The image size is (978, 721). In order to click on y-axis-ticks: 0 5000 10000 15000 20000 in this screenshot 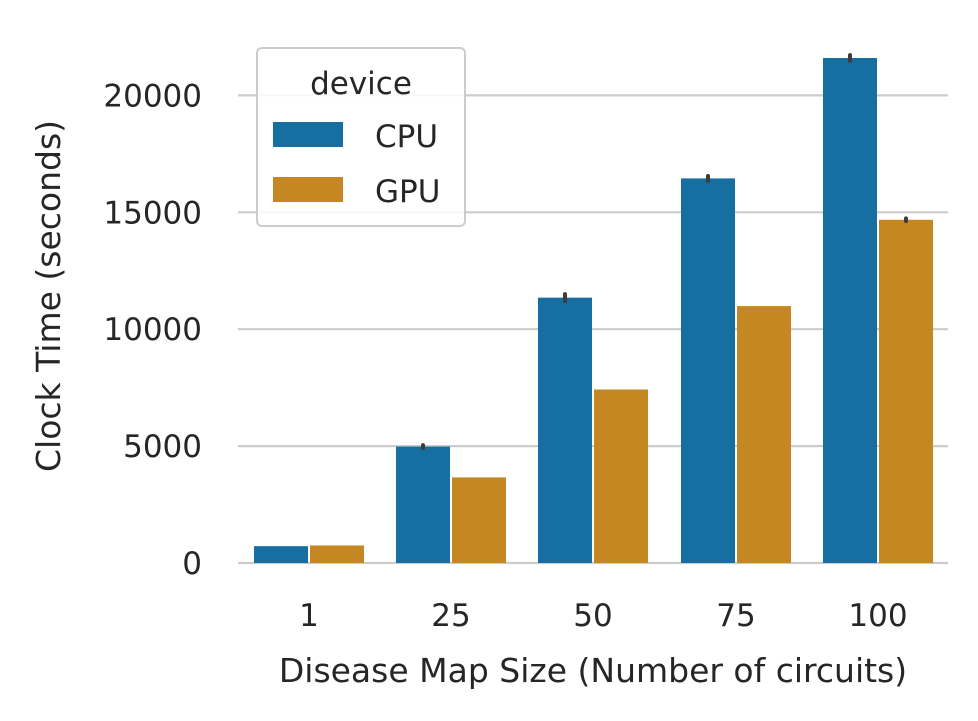, I will do `click(152, 330)`.